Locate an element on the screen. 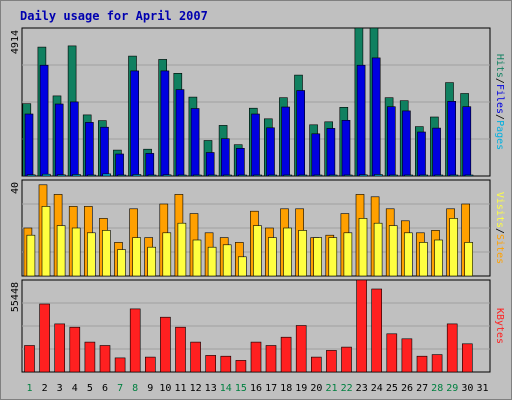 The image size is (512, 400). x-tick-label-day-22: 22 is located at coordinates (347, 388).